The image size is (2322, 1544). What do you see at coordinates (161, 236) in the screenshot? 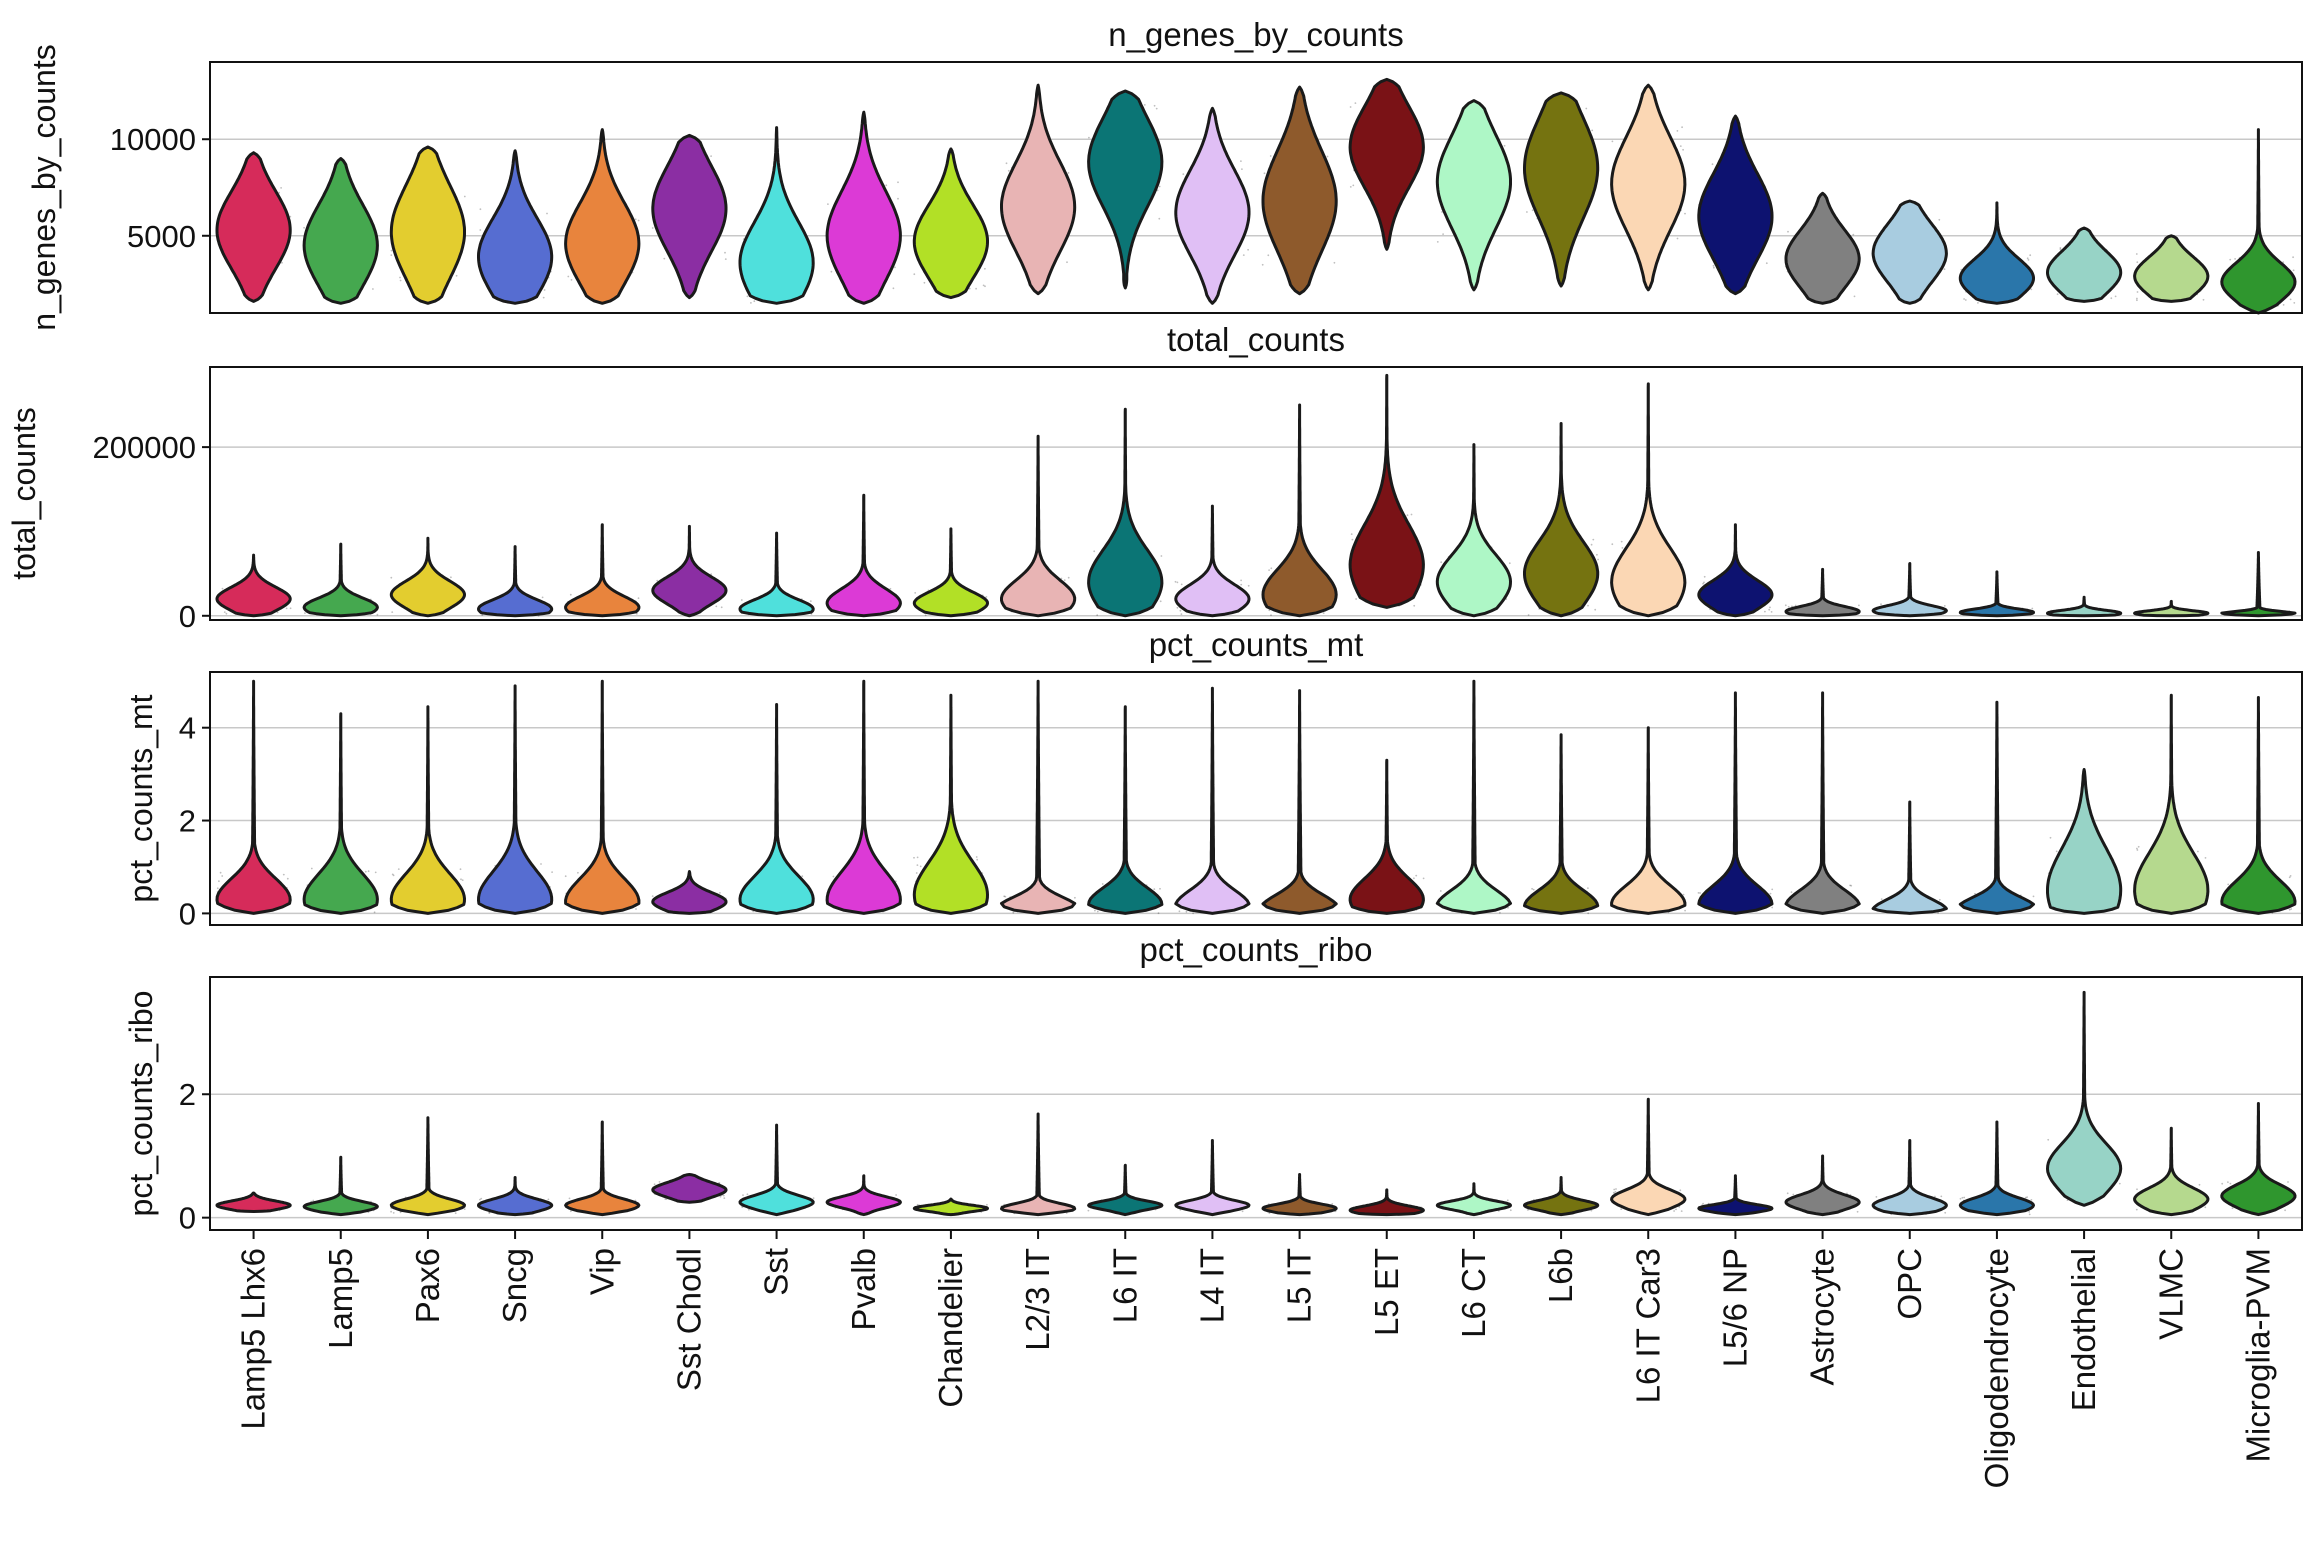
I see `y-tick-label: 5000` at bounding box center [161, 236].